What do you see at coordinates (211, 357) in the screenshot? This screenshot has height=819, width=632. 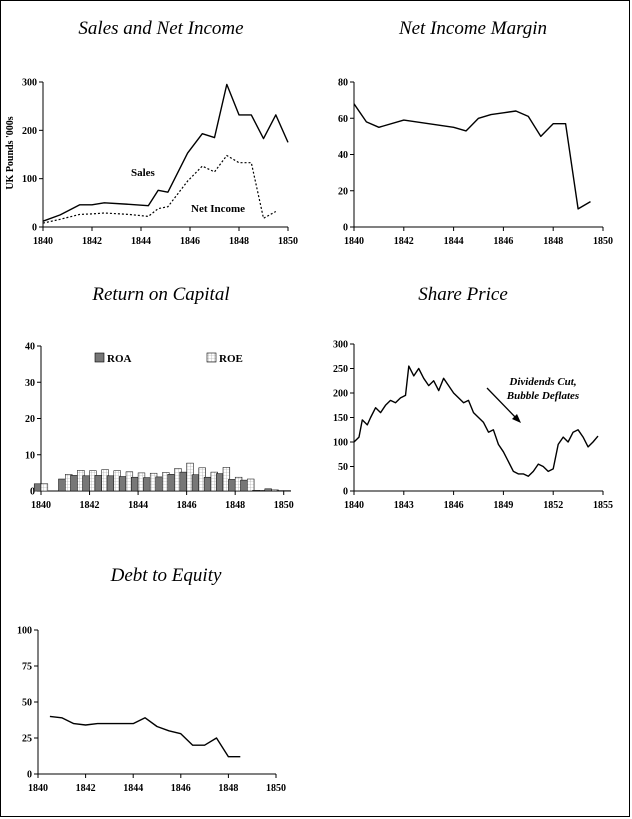 I see `legend-swatch-roe` at bounding box center [211, 357].